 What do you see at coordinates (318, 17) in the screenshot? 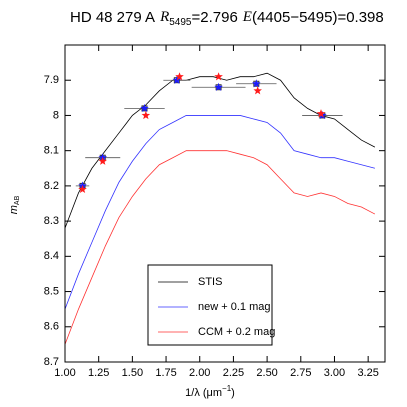
I see `title-part: (4405−5495)=0.398` at bounding box center [318, 17].